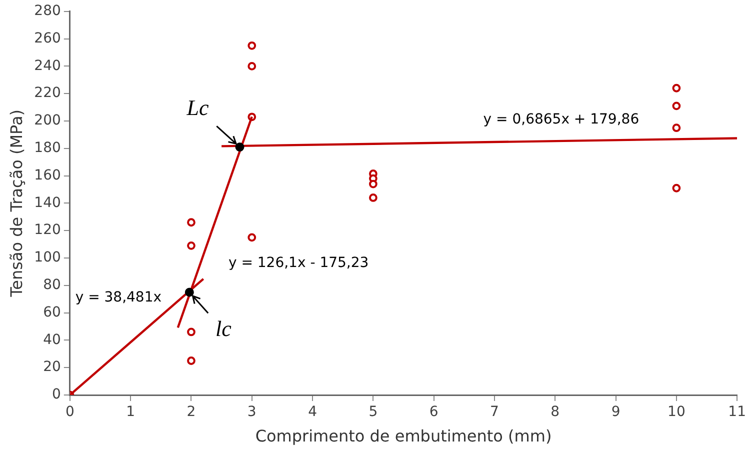 Image resolution: width=749 pixels, height=455 pixels. I want to click on annotation: Lc, so click(197, 107).